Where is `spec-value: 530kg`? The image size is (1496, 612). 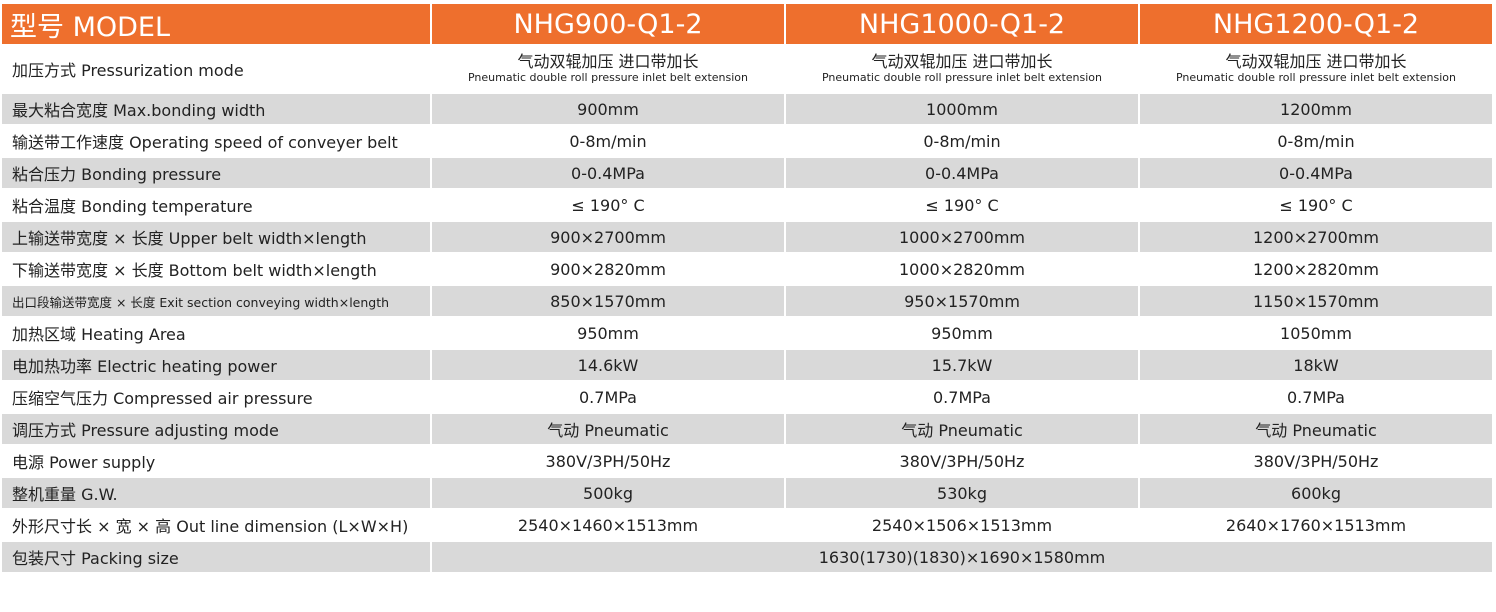 spec-value: 530kg is located at coordinates (962, 493).